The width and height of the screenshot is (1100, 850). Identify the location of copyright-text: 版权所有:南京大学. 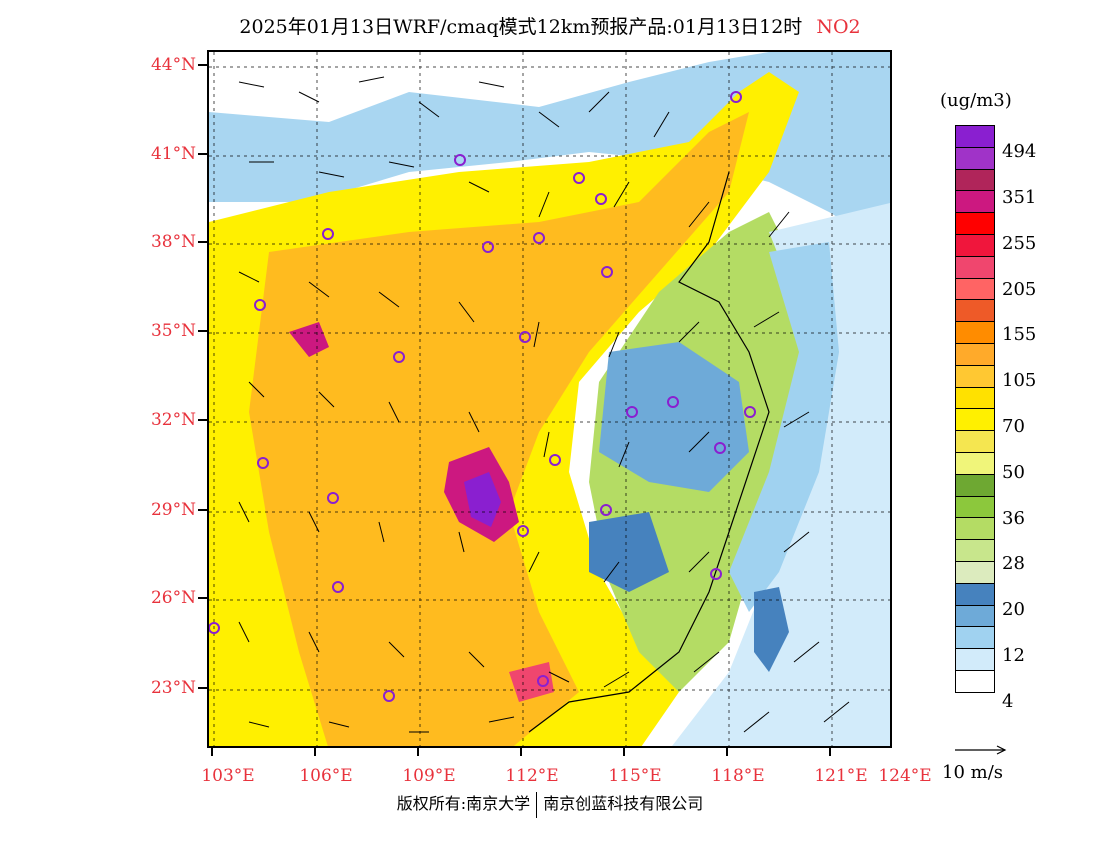
(463, 803).